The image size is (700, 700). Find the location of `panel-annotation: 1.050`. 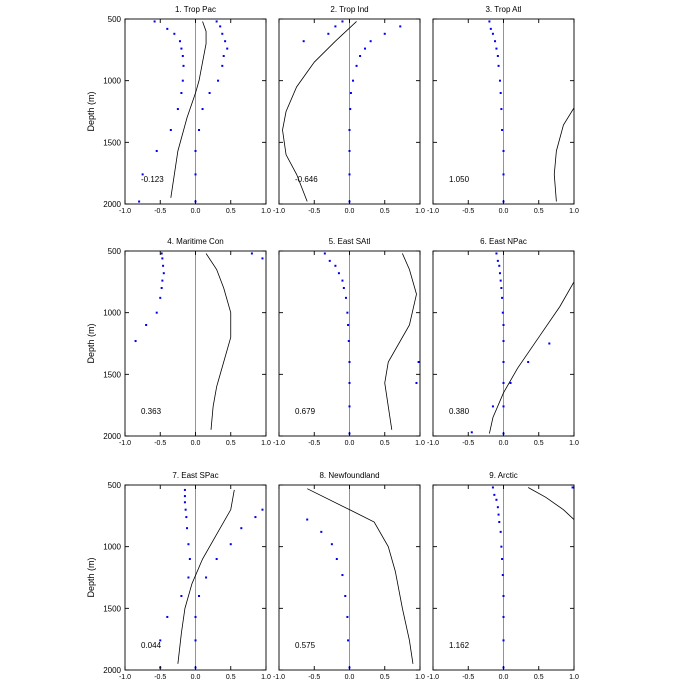

panel-annotation: 1.050 is located at coordinates (459, 179).